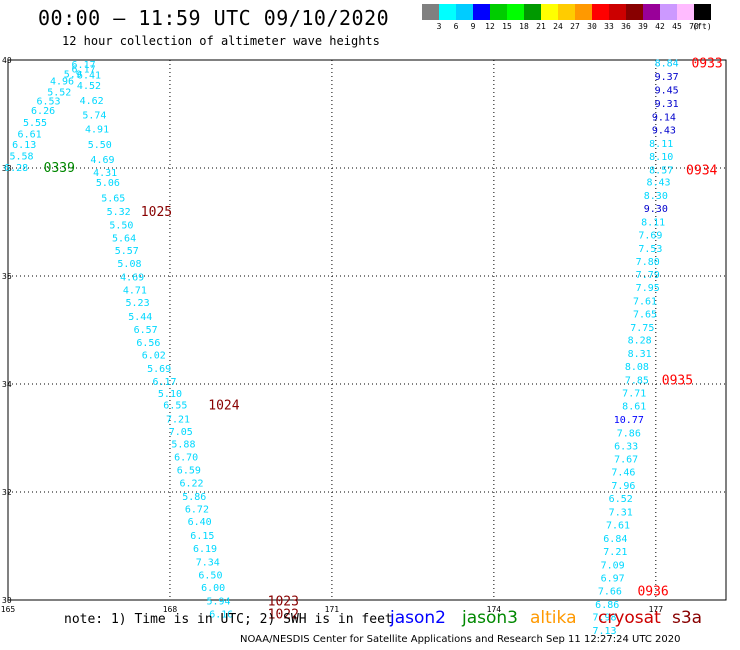 This screenshot has height=650, width=740. Describe the element at coordinates (154, 355) in the screenshot. I see `wave-height-label: 6.02` at that location.